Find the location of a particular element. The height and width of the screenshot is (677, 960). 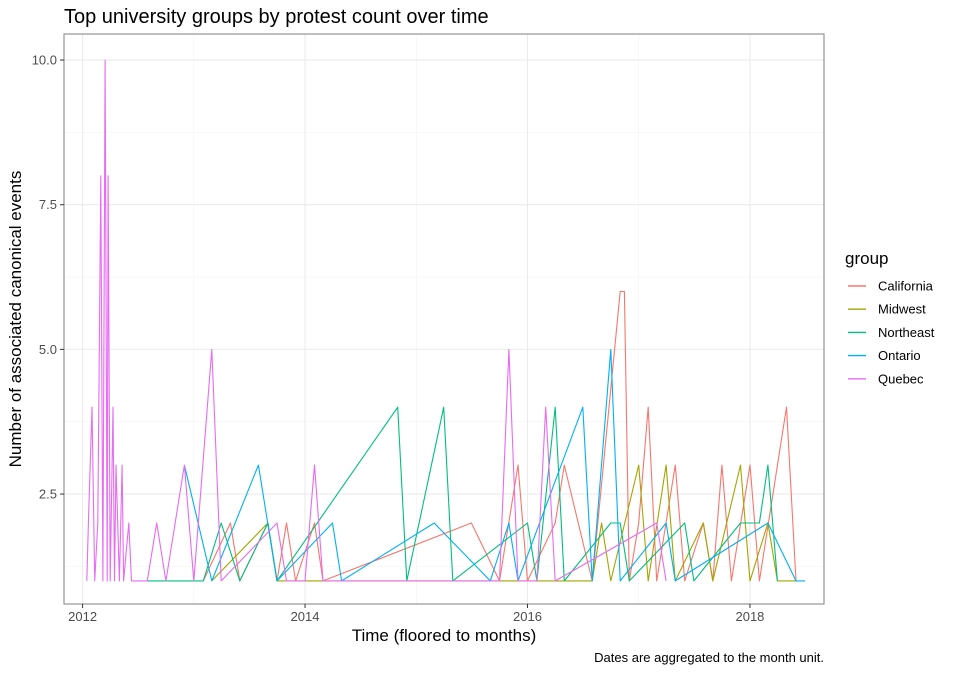

legend-item-northeast: Northeast is located at coordinates (891, 332).